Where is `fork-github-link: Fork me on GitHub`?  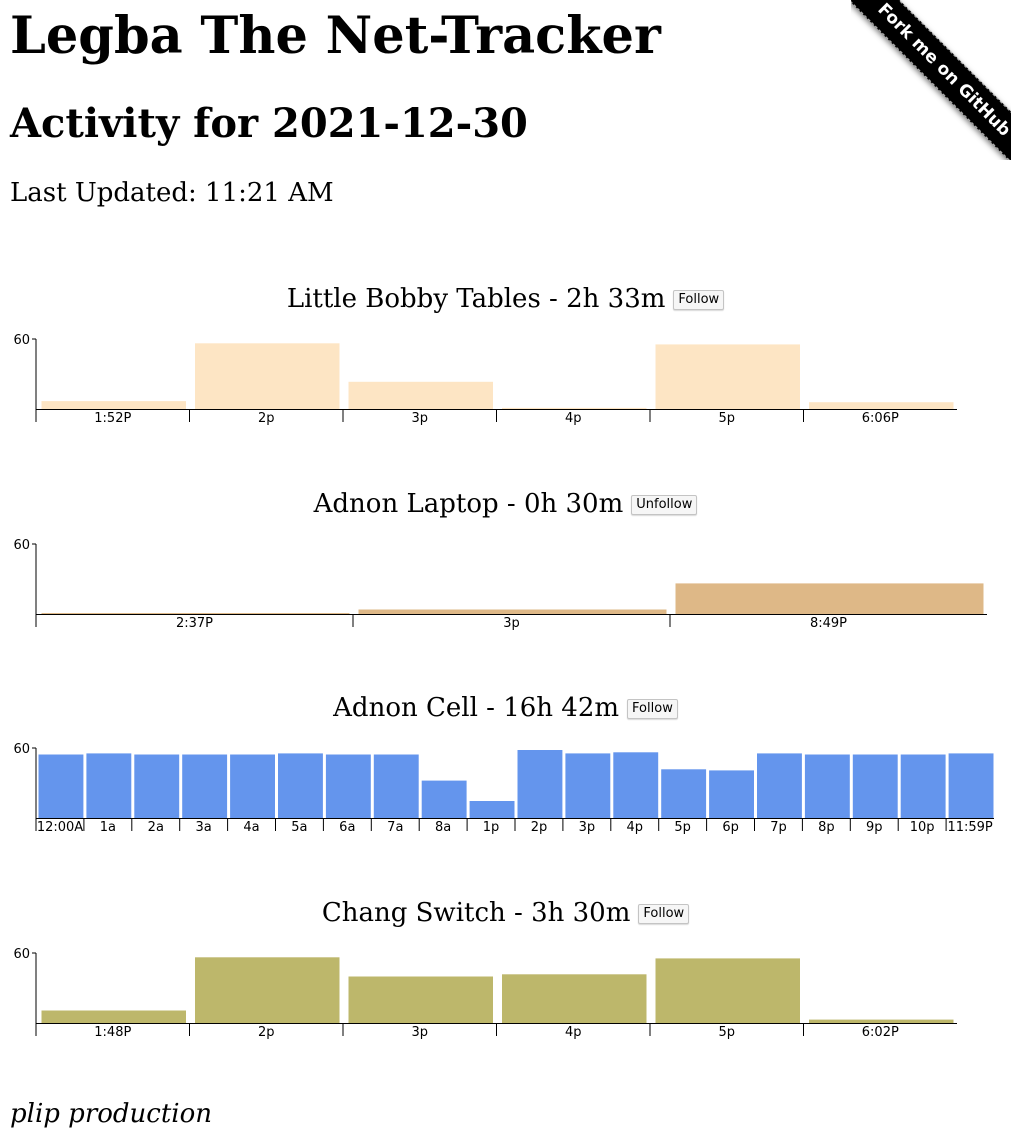 fork-github-link: Fork me on GitHub is located at coordinates (931, 80).